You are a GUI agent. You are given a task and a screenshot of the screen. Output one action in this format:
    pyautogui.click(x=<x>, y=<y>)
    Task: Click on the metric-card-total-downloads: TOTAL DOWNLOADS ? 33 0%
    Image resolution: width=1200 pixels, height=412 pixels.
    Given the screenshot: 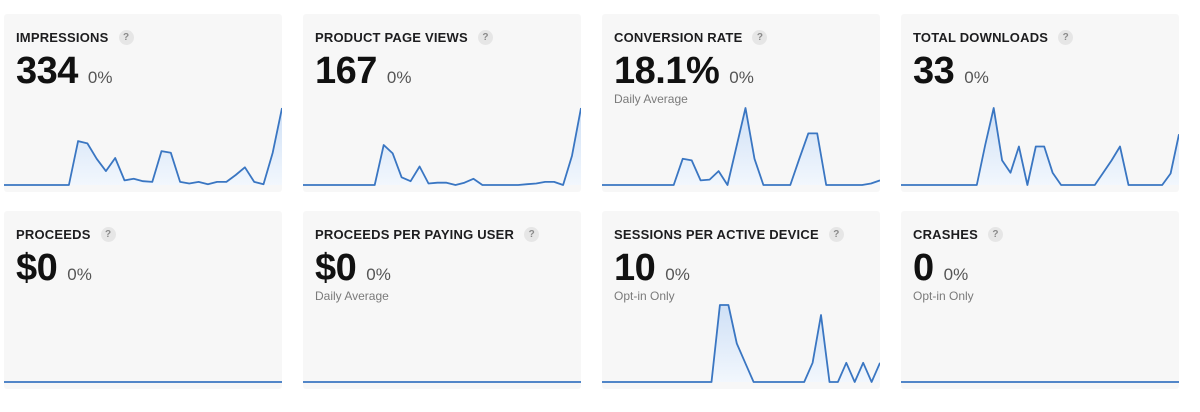 What is the action you would take?
    pyautogui.click(x=1040, y=103)
    